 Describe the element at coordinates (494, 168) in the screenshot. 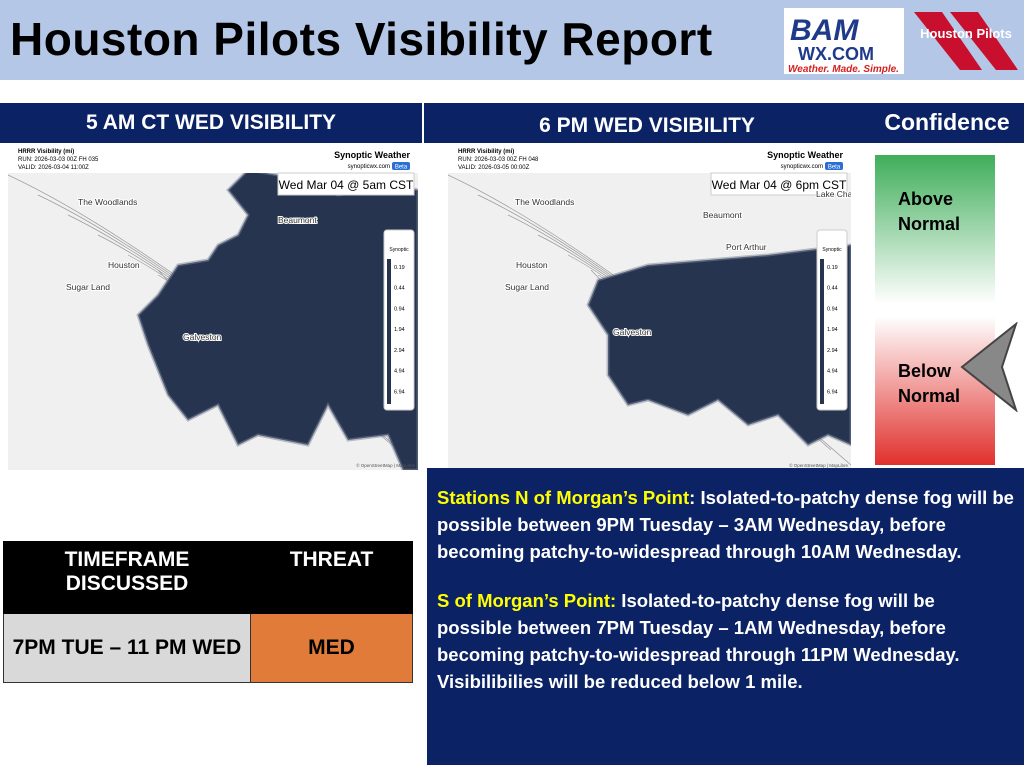

I see `map-valid: VALID: 2026-03-05 00:00Z` at that location.